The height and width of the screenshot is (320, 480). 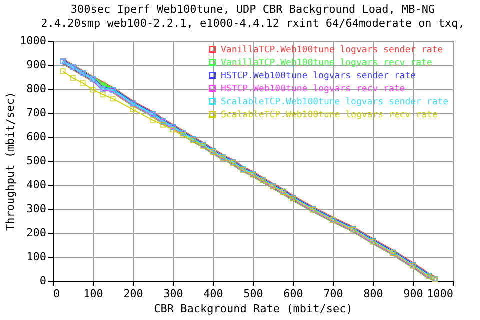 What do you see at coordinates (253, 309) in the screenshot?
I see `x-axis-title: CBR Background Rate (mbit/sec)` at bounding box center [253, 309].